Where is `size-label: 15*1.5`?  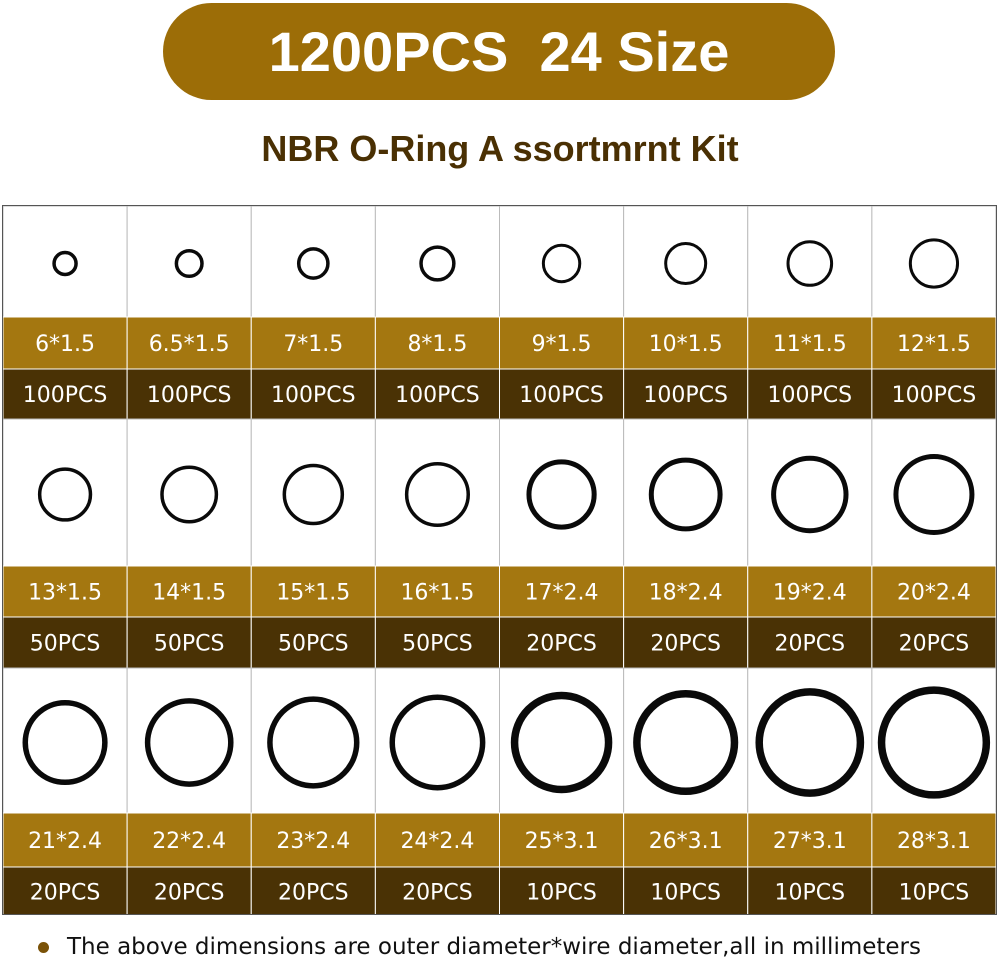 size-label: 15*1.5 is located at coordinates (313, 593).